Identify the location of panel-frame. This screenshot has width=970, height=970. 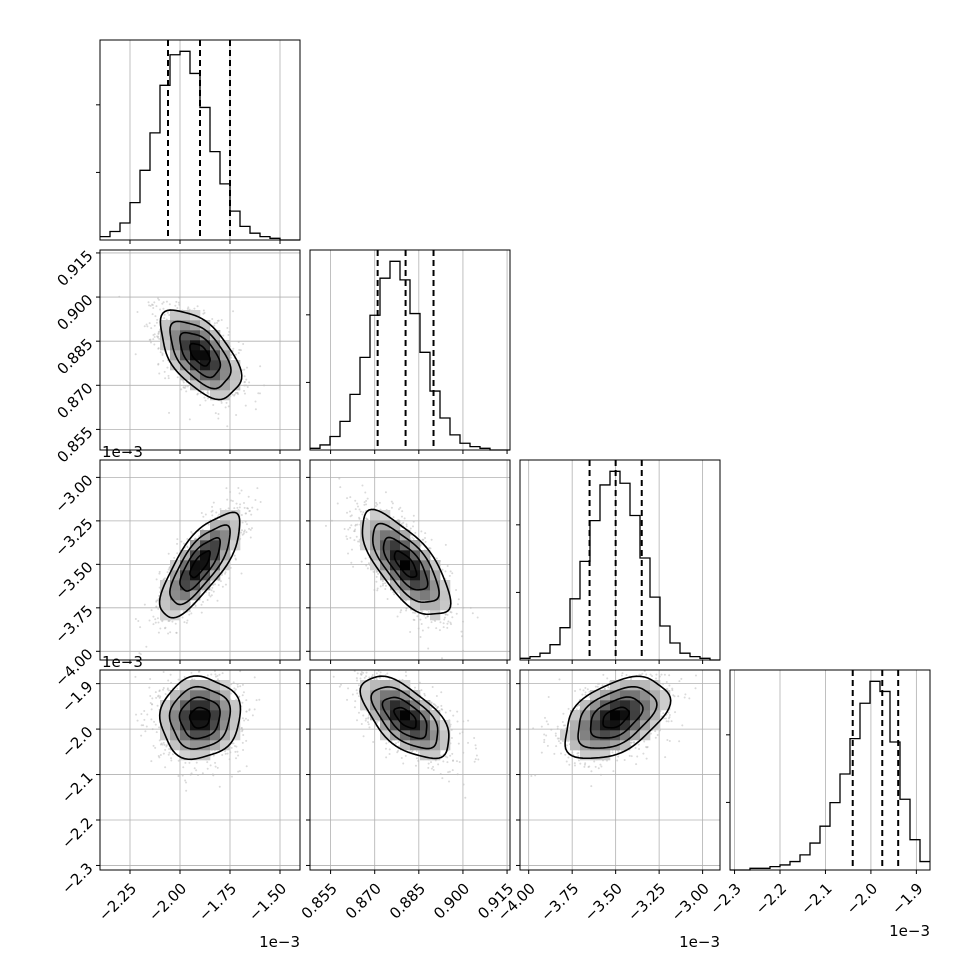
(200, 140).